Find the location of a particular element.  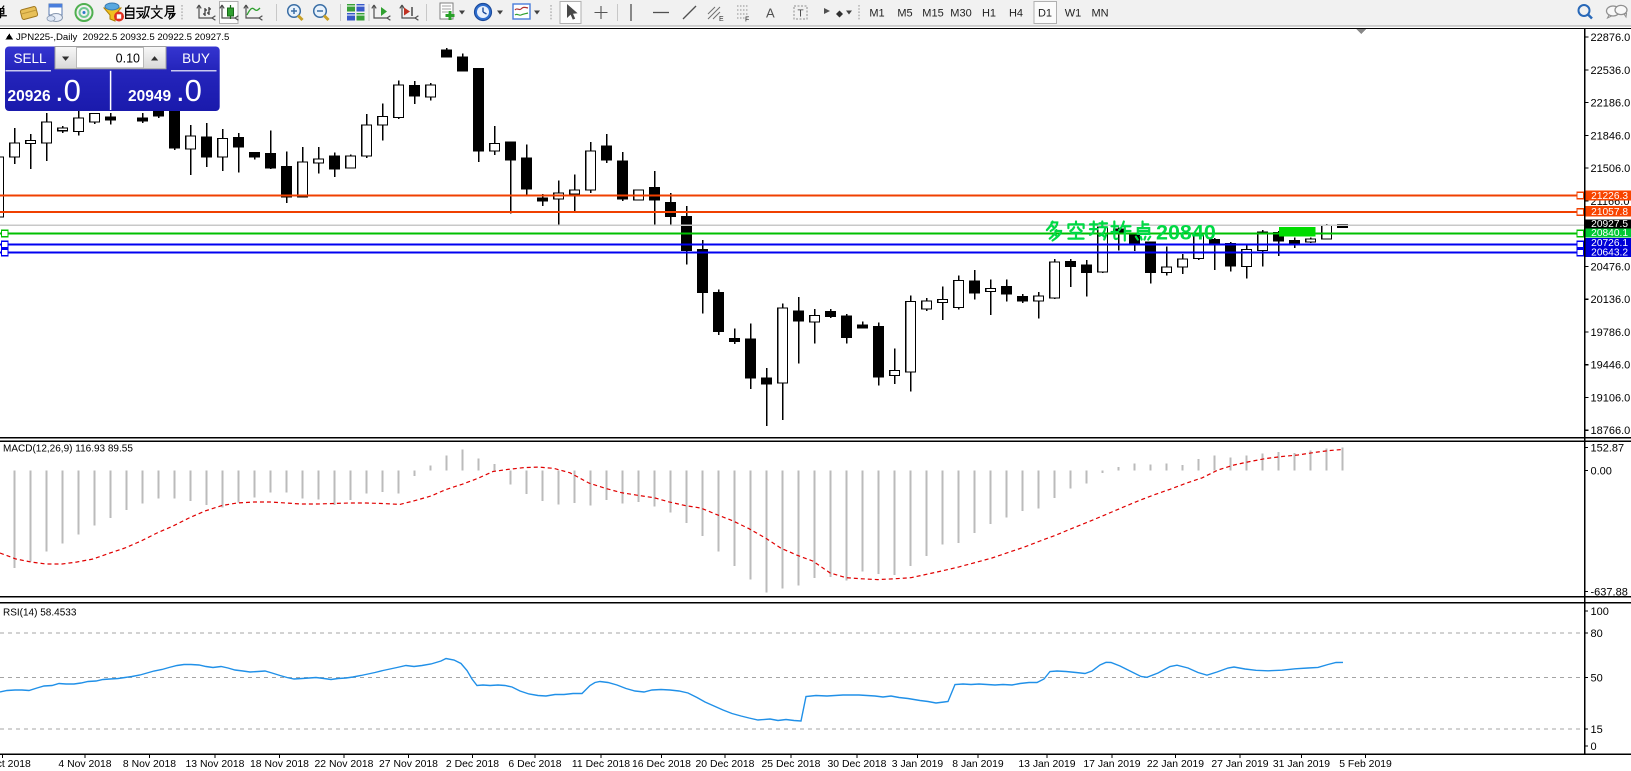

svg-text: 20 Dec 2018 is located at coordinates (725, 764).